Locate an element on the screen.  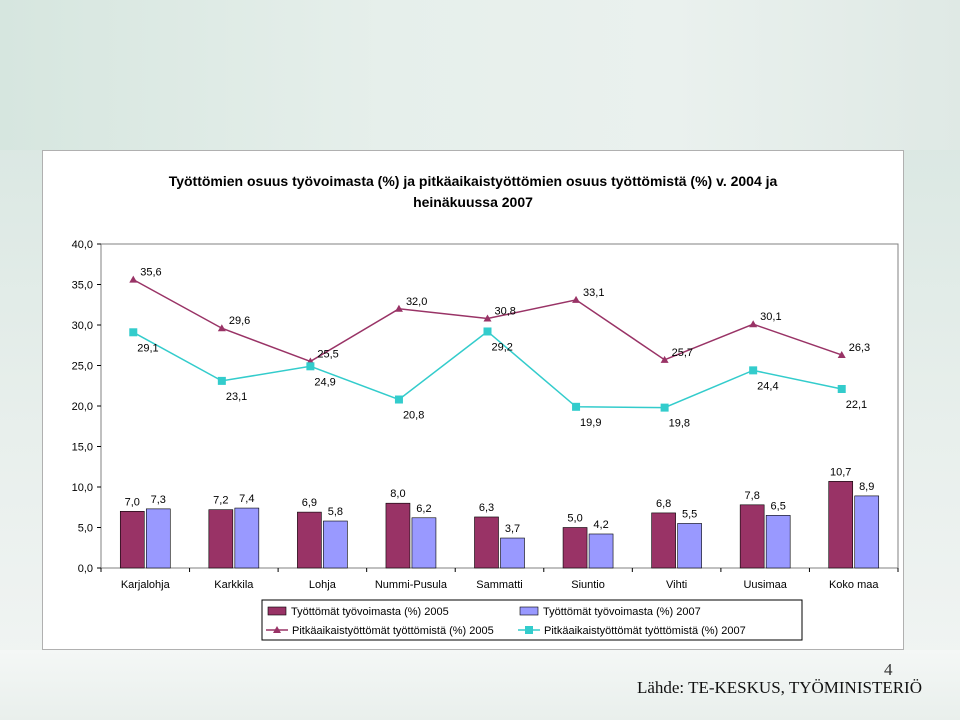
x-tick-label: Siuntio is located at coordinates (588, 585).